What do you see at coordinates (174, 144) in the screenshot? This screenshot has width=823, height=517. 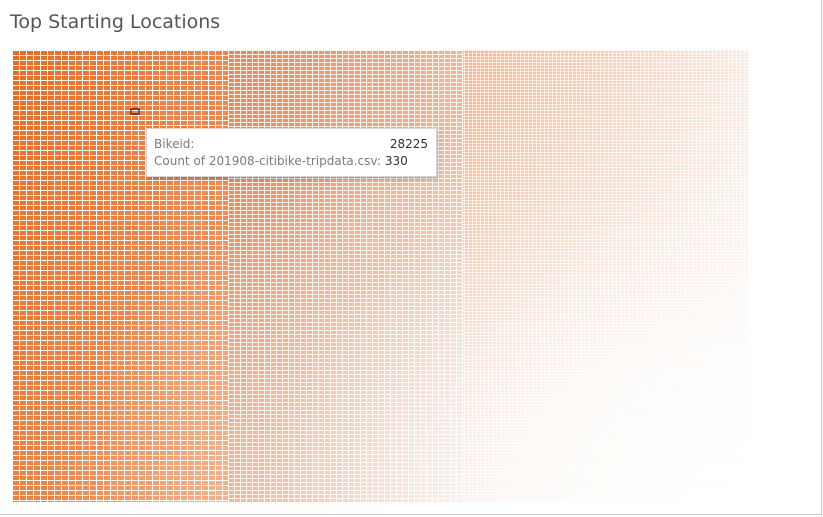 I see `tooltip-bikeid-label: Bikeid:` at bounding box center [174, 144].